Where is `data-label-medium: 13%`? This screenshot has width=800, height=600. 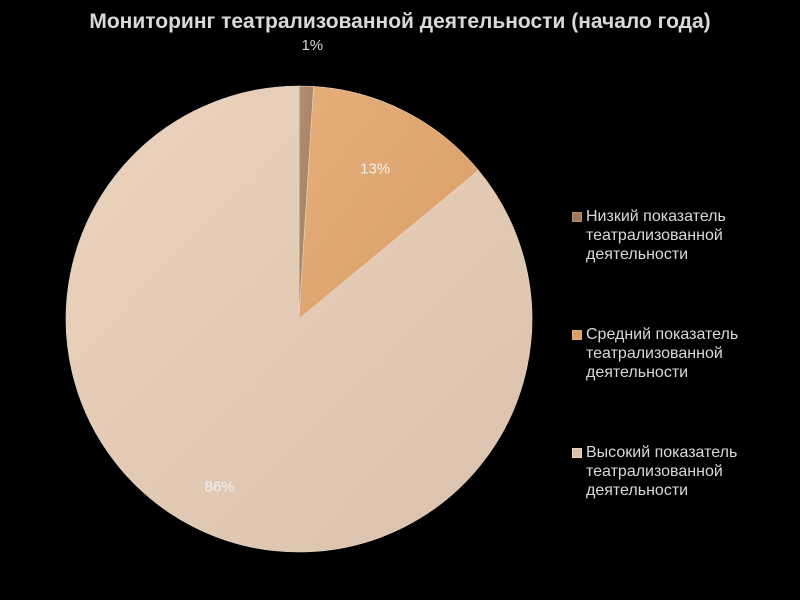 data-label-medium: 13% is located at coordinates (375, 168).